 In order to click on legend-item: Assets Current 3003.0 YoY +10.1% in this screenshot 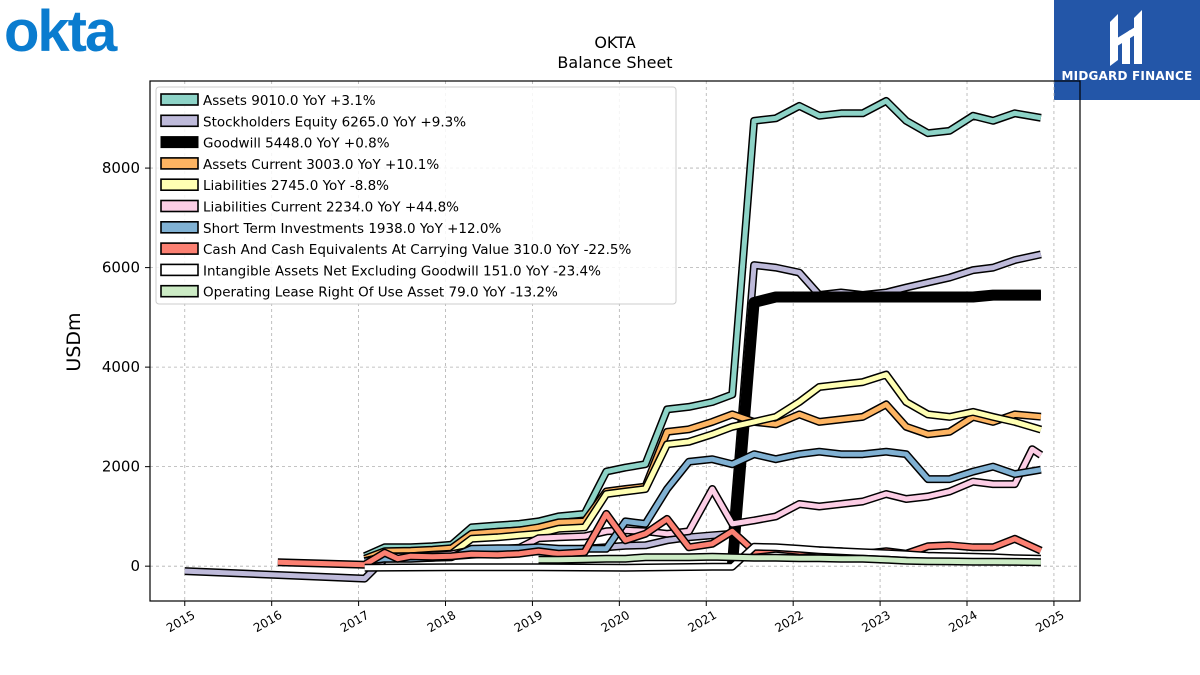, I will do `click(299, 165)`.